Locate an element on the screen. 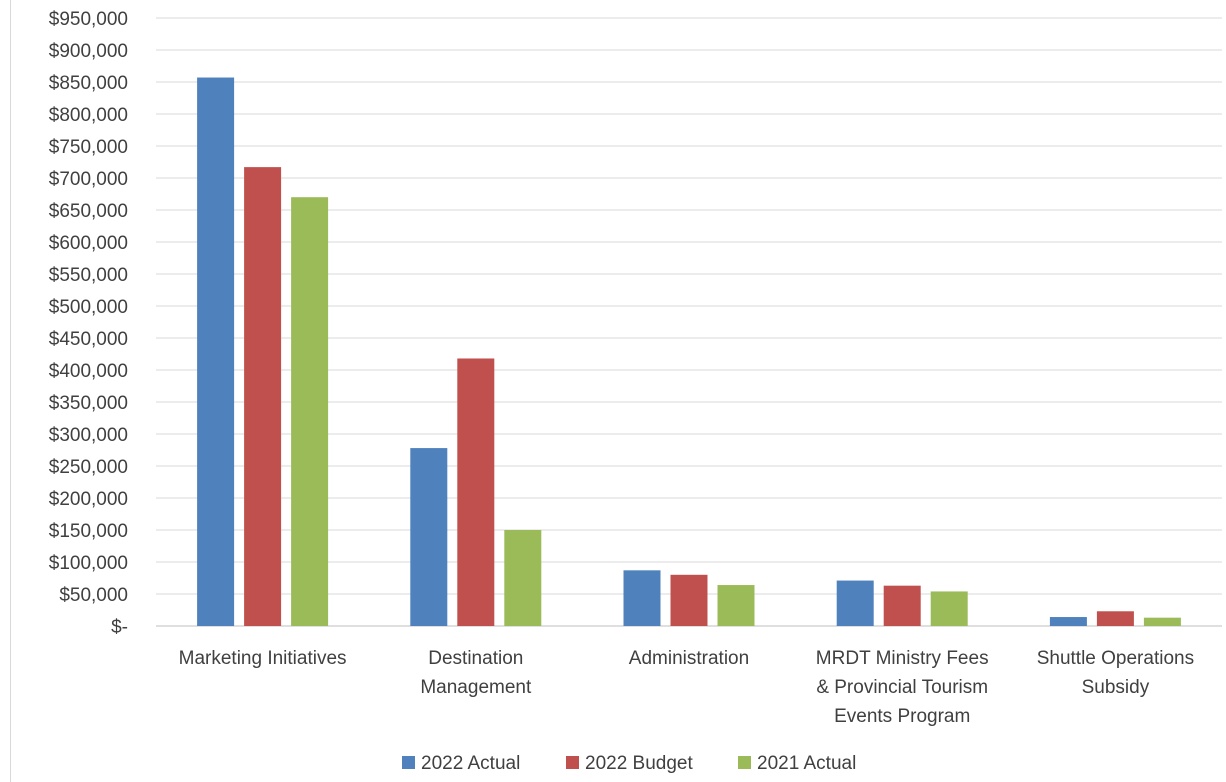  y-tick-label: $- is located at coordinates (119, 627).